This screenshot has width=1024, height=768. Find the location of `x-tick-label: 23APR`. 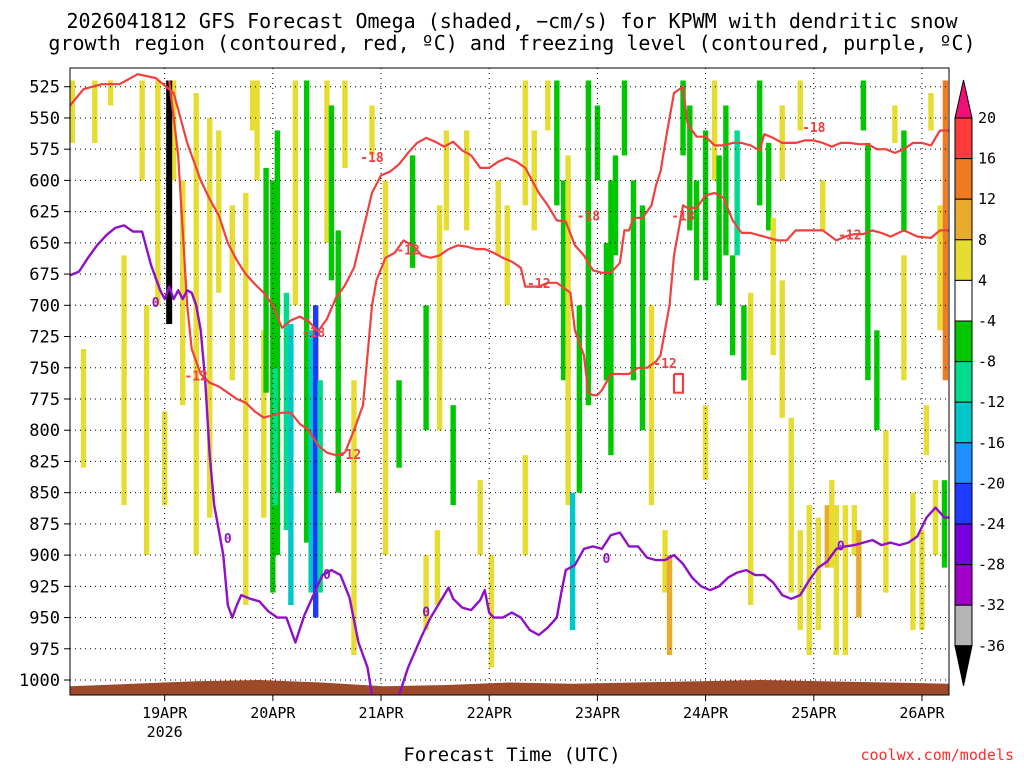

x-tick-label: 23APR is located at coordinates (598, 713).